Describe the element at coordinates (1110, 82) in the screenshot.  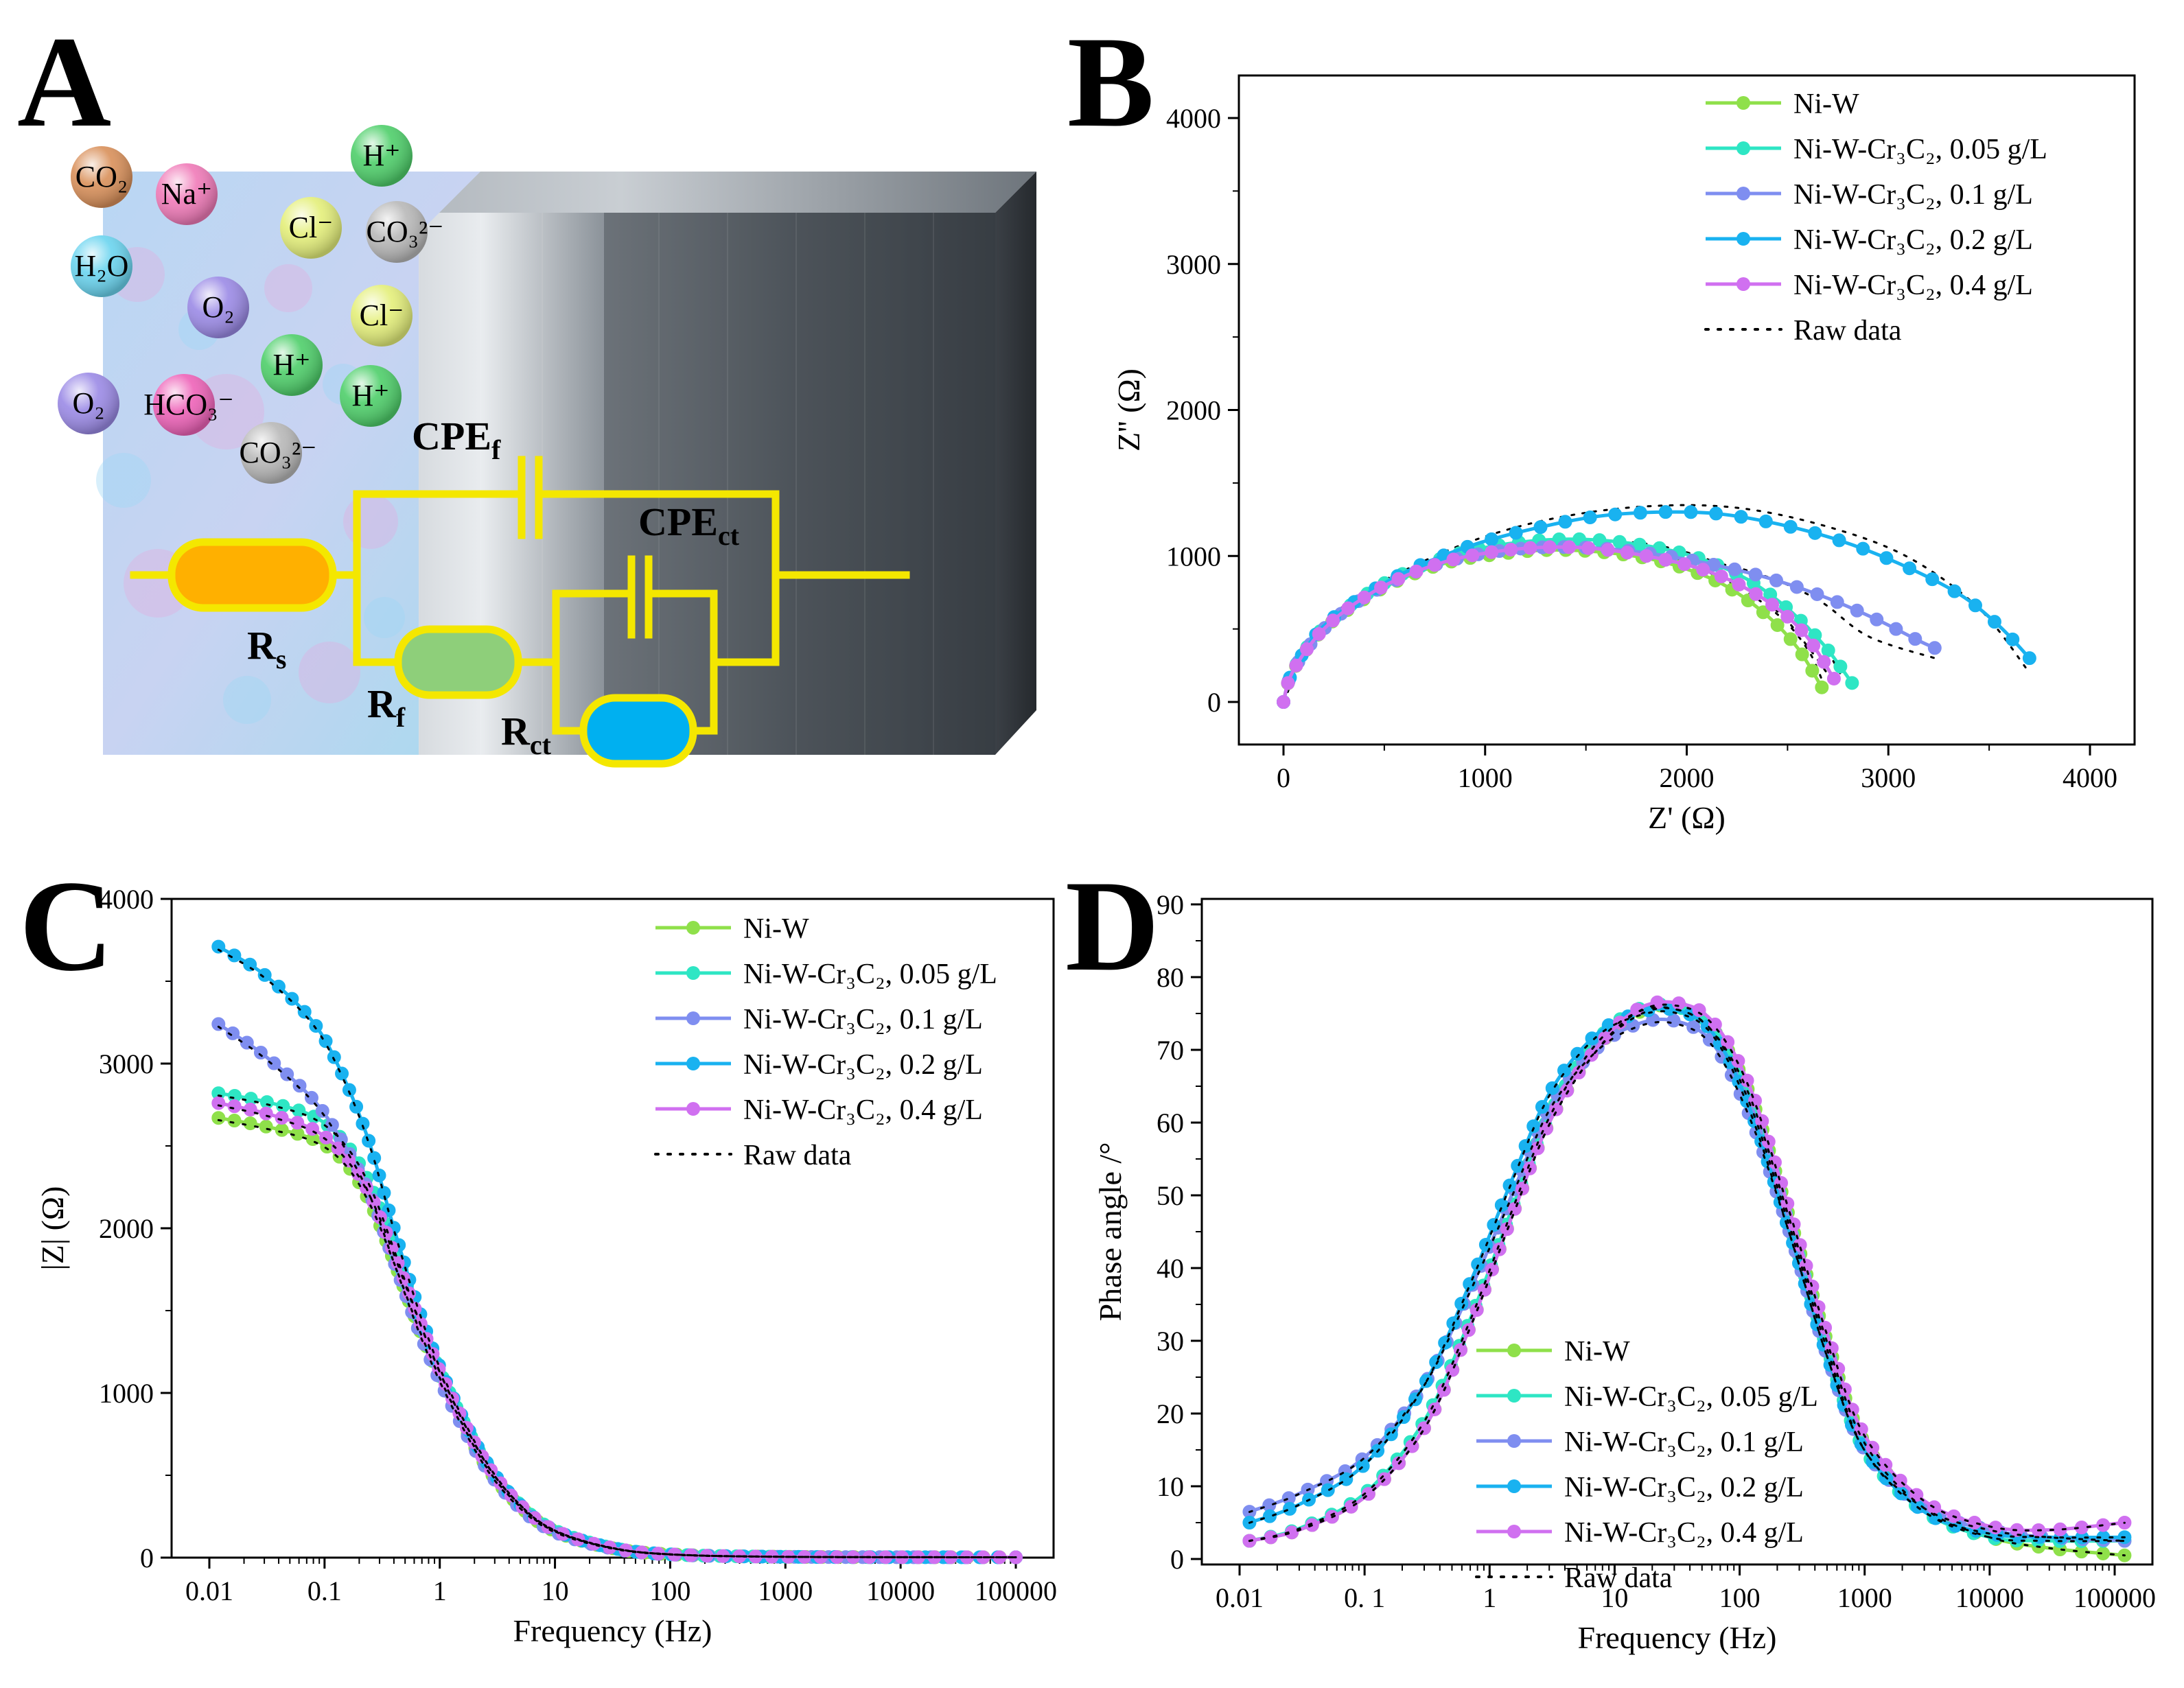
I see `panel-letter-b: B` at that location.